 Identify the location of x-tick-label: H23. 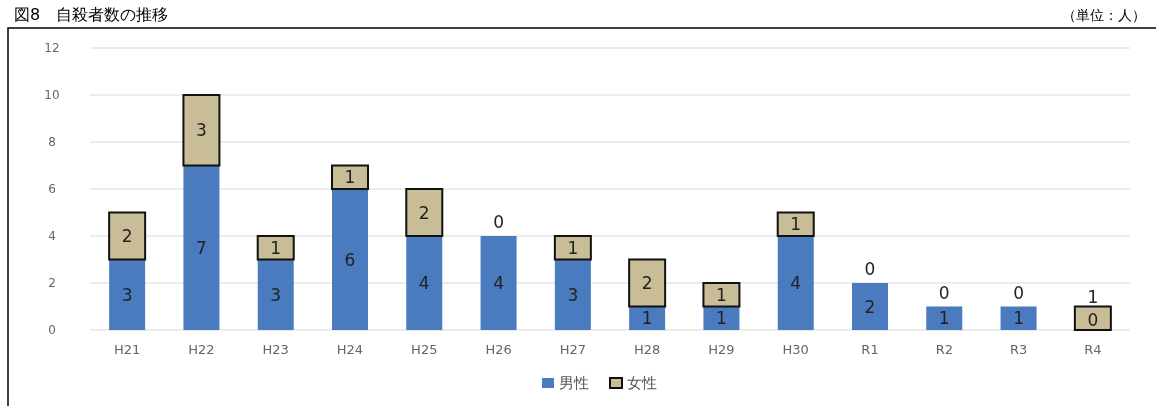
(275, 349).